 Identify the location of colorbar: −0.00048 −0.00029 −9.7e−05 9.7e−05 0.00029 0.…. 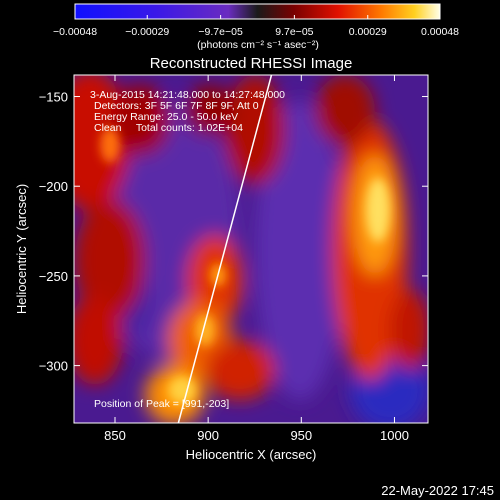
(256, 27).